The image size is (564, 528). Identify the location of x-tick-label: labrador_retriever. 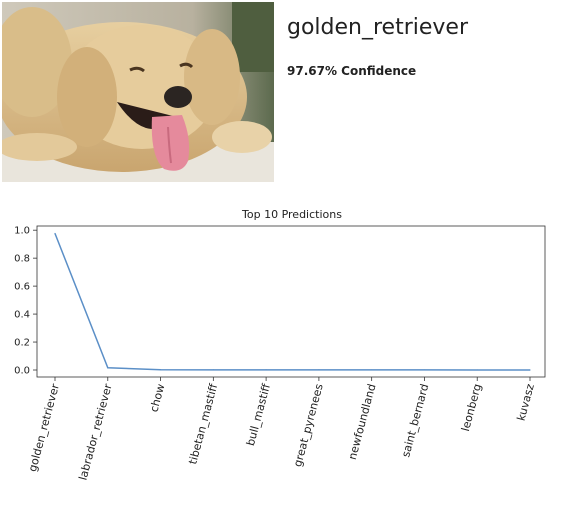
(95, 432).